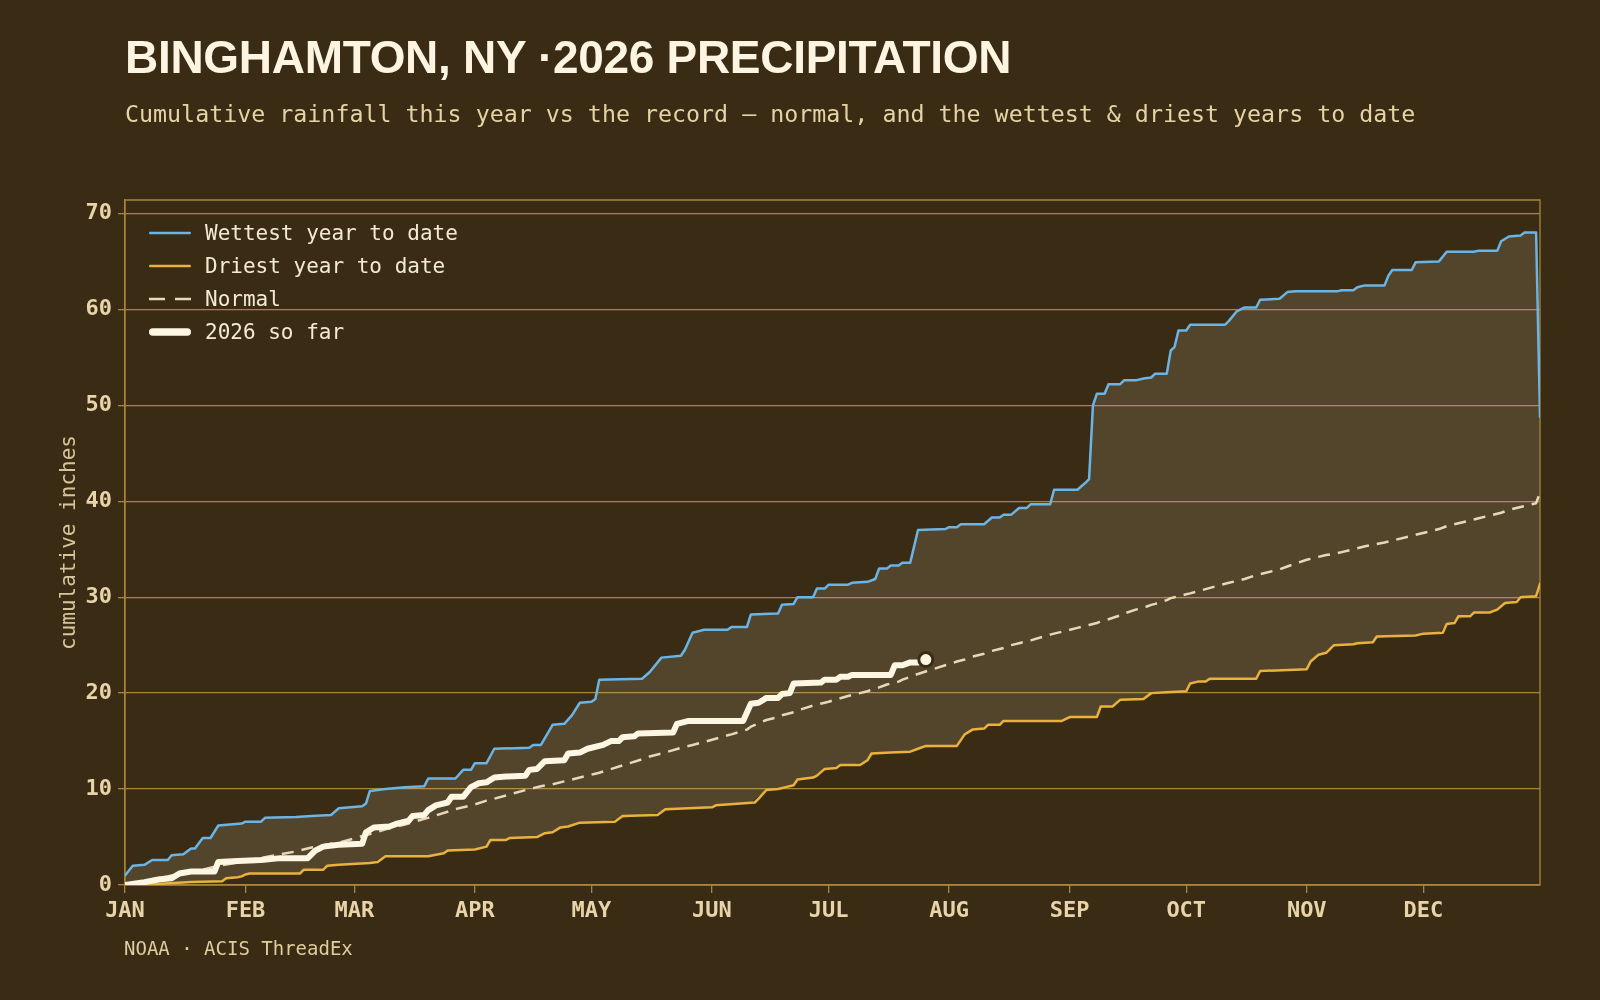 Image resolution: width=1600 pixels, height=1000 pixels. What do you see at coordinates (243, 298) in the screenshot?
I see `legend-label: Normal` at bounding box center [243, 298].